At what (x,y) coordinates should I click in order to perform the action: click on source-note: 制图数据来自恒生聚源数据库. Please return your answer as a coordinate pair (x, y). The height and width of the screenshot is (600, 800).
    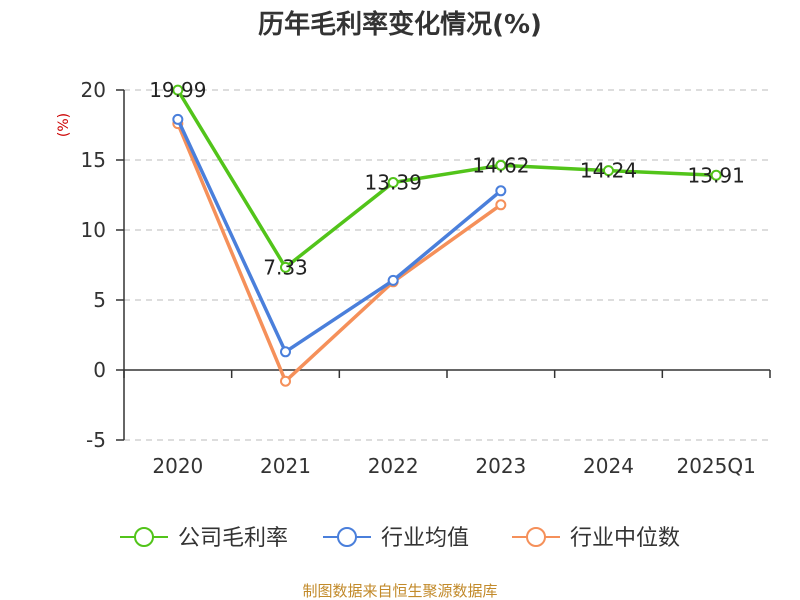
    Looking at the image, I should click on (399, 591).